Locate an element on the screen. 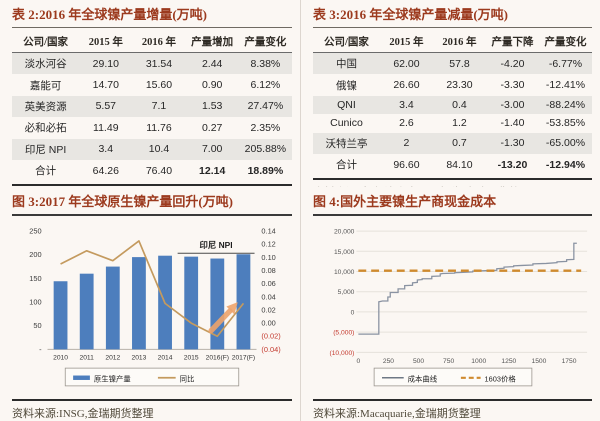 Image resolution: width=600 pixels, height=421 pixels. cell-value: 7.00 is located at coordinates (212, 149).